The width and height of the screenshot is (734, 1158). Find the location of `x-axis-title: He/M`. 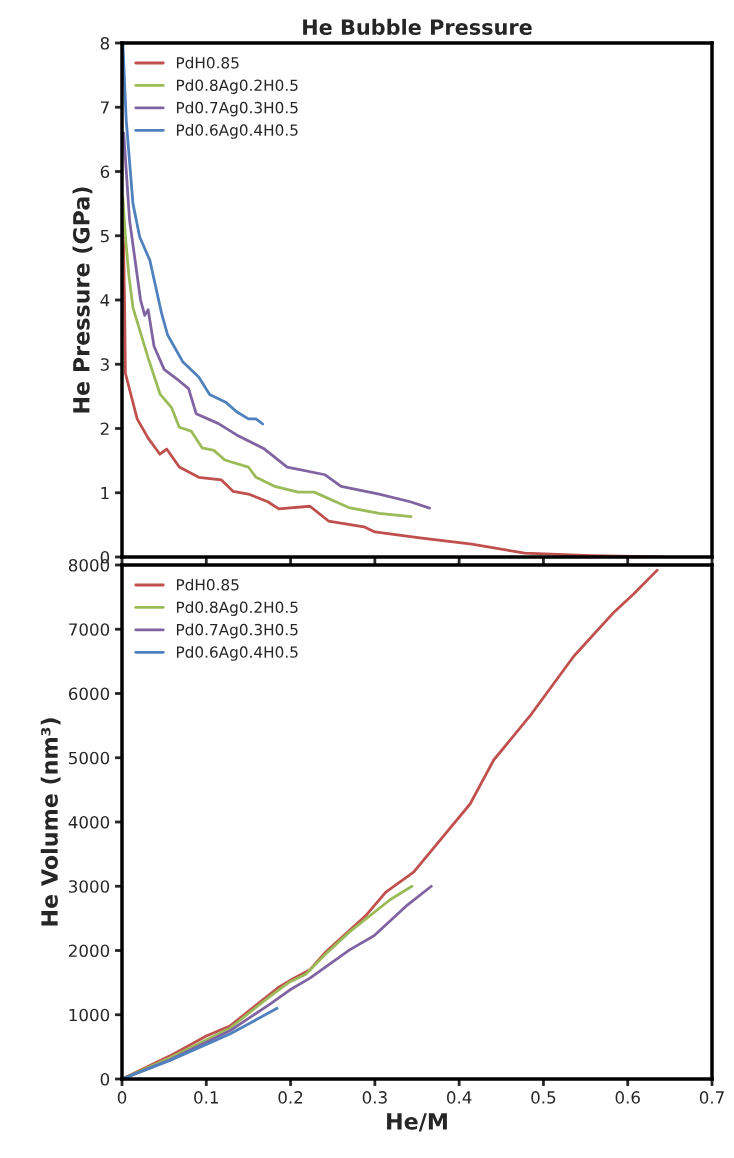

x-axis-title: He/M is located at coordinates (417, 1122).